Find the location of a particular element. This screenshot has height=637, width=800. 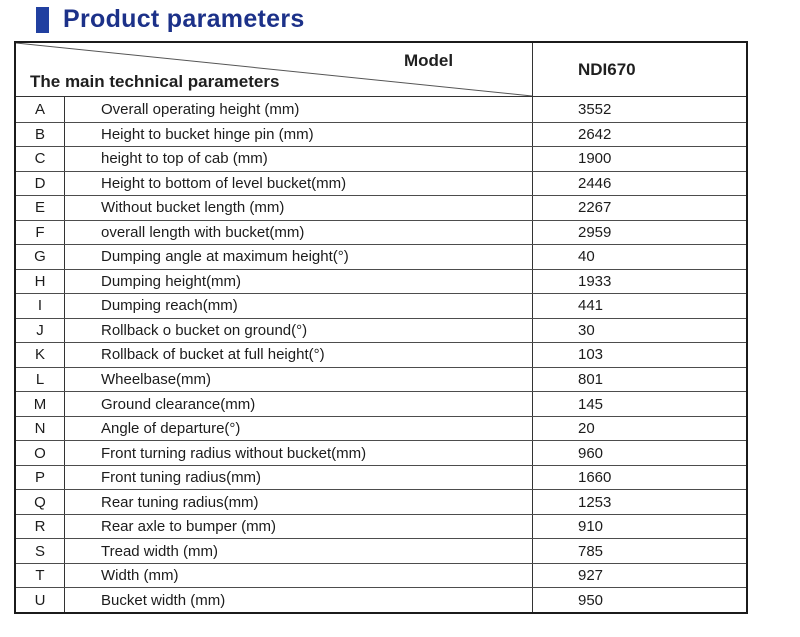

row-key: G is located at coordinates (40, 257).